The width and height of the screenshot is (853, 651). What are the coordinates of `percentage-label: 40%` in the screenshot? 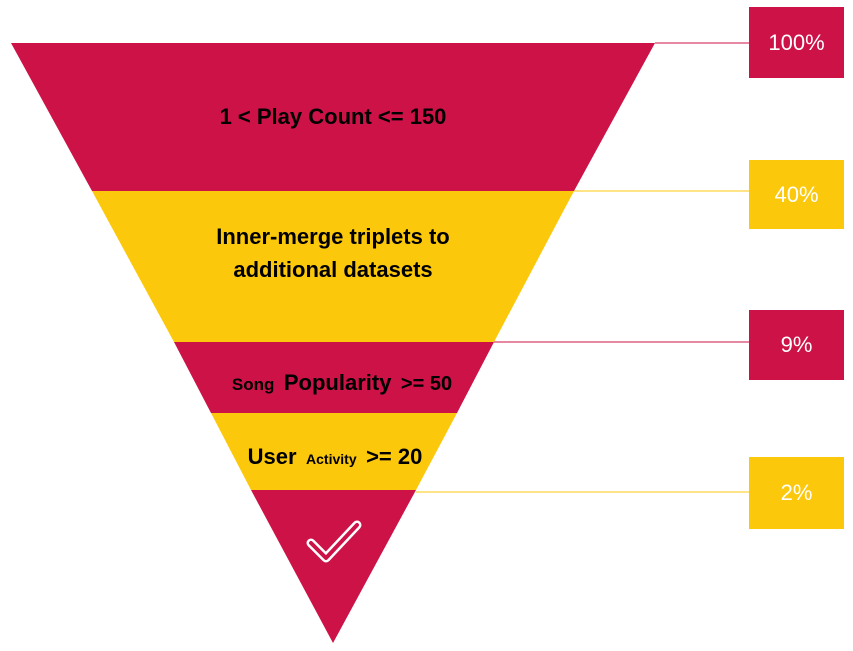 It's located at (796, 194).